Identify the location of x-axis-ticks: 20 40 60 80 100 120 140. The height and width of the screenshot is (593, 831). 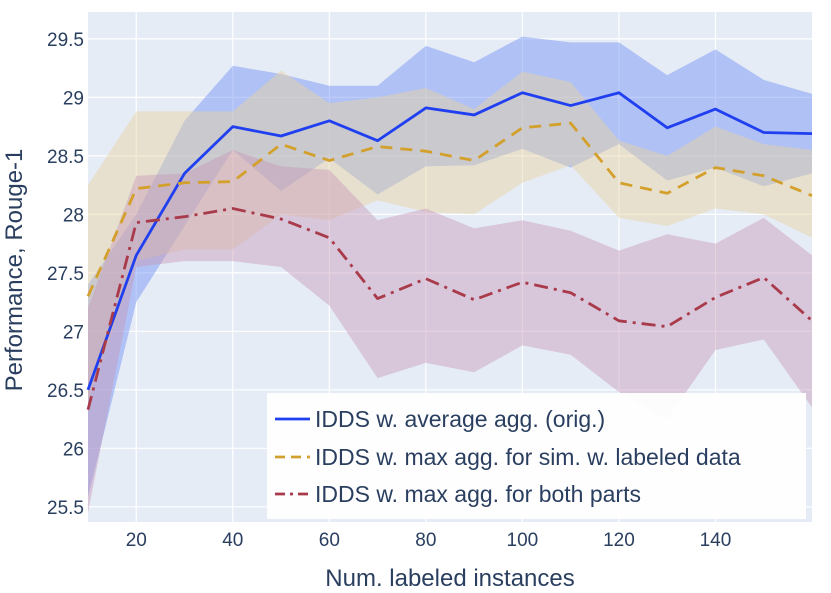
(429, 540).